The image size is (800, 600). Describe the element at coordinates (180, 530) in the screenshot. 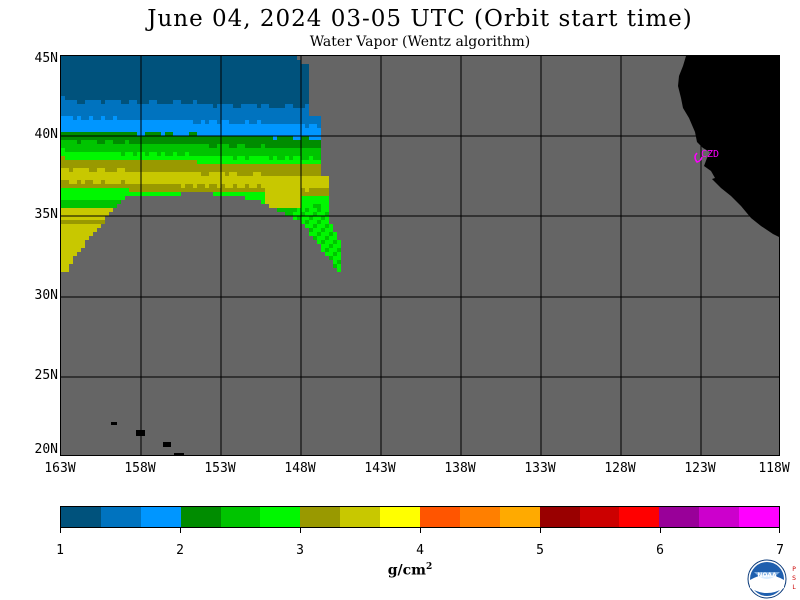

I see `colorbar-tick` at that location.